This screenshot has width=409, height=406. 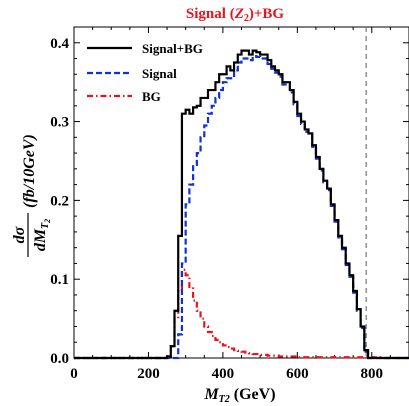 What do you see at coordinates (59, 359) in the screenshot?
I see `y-tick-label: 0.0` at bounding box center [59, 359].